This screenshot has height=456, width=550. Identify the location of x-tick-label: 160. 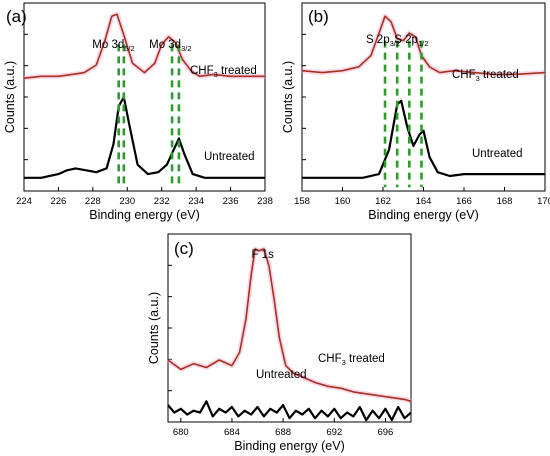
(343, 201).